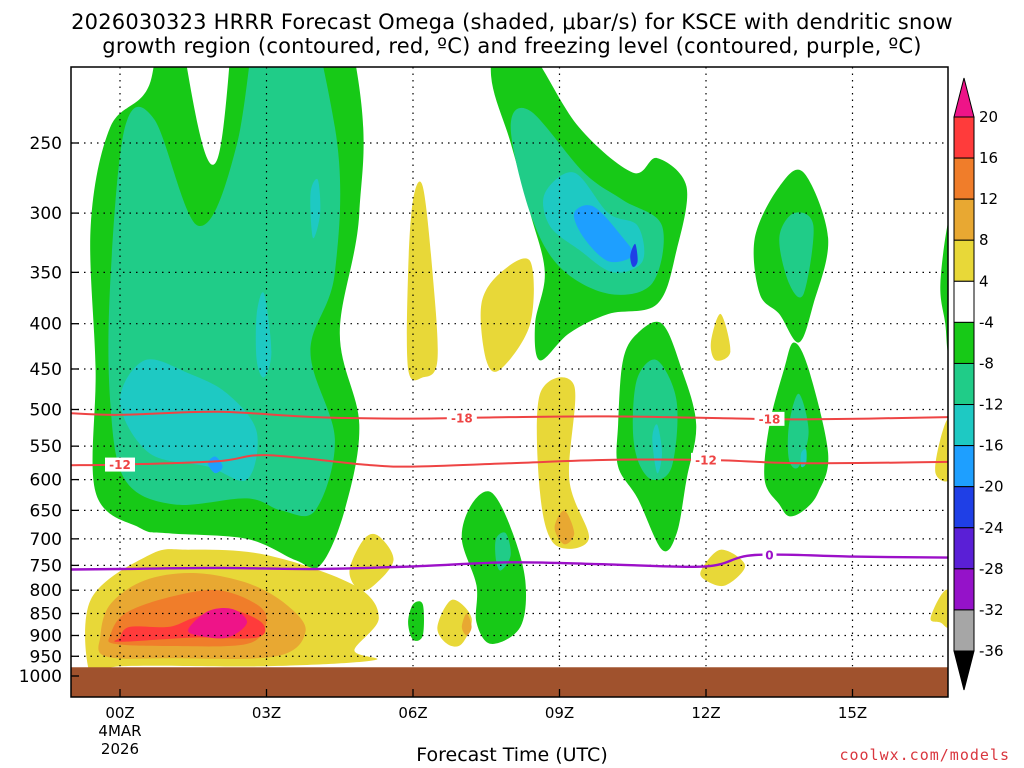 The image size is (1024, 768). What do you see at coordinates (964, 670) in the screenshot?
I see `colorbar-bottom-arrow` at bounding box center [964, 670].